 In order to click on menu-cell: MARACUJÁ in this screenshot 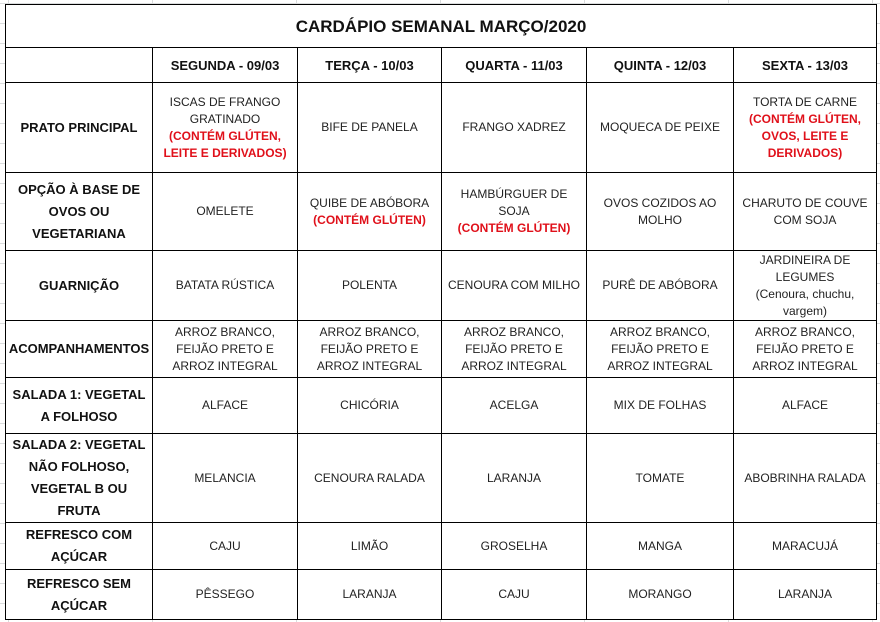, I will do `click(805, 546)`.